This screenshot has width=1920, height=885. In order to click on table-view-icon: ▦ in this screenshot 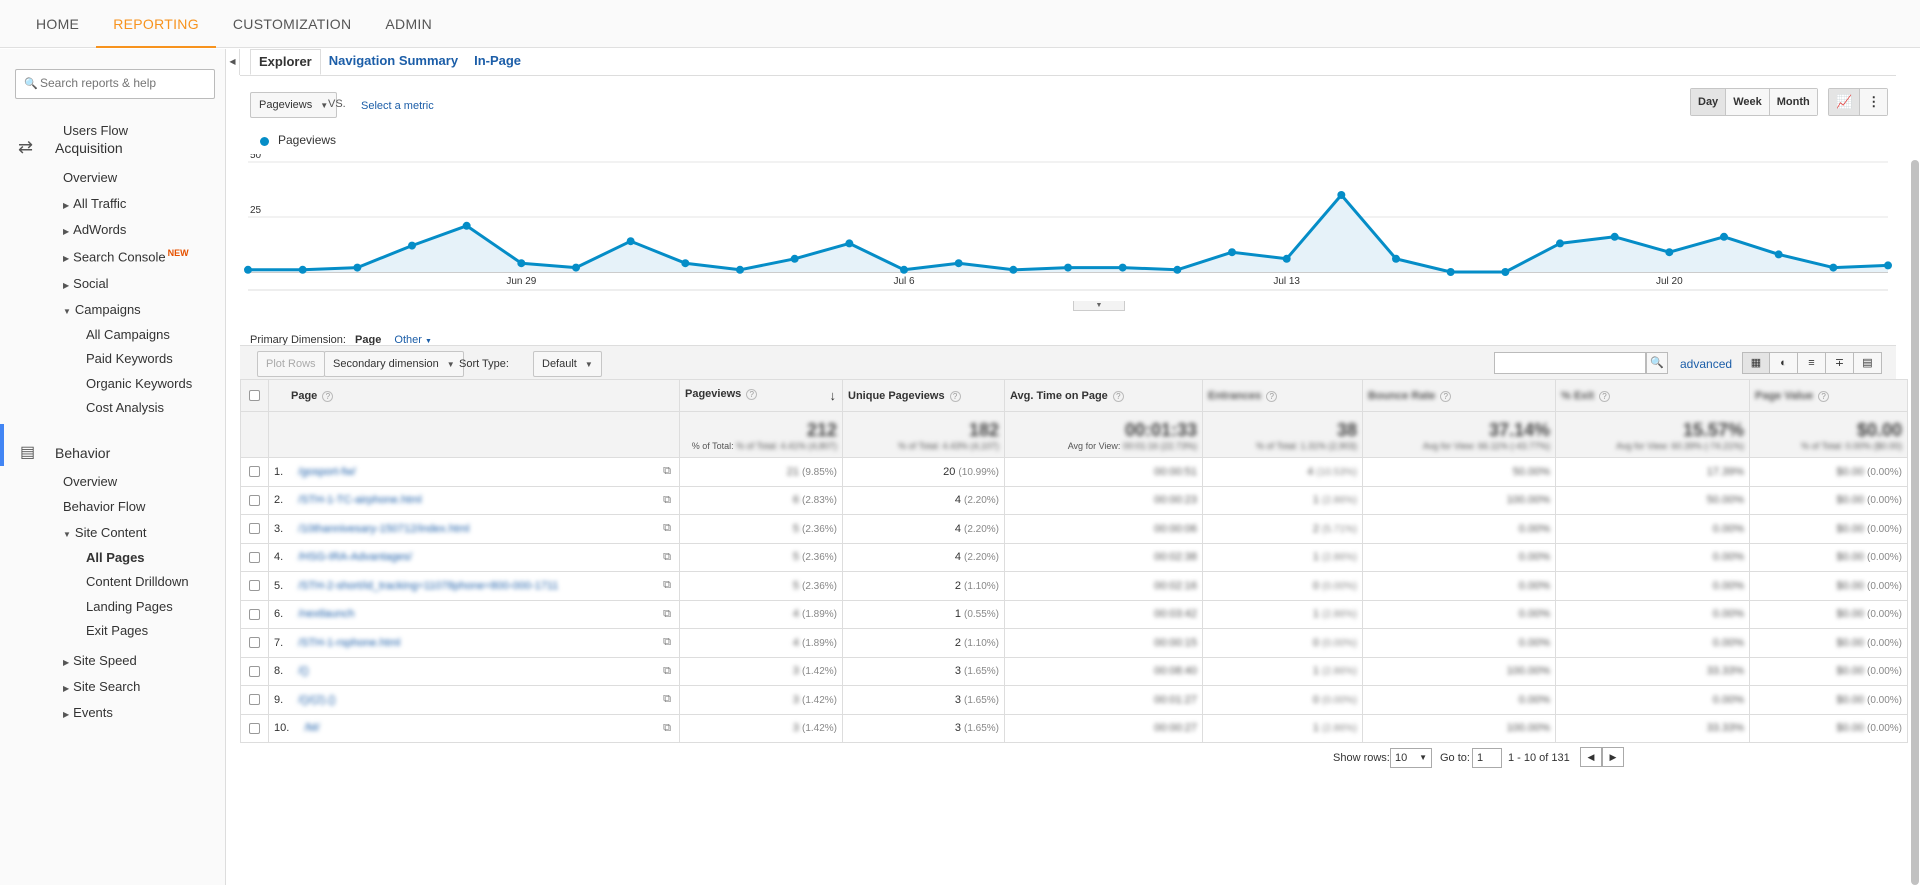, I will do `click(1756, 363)`.